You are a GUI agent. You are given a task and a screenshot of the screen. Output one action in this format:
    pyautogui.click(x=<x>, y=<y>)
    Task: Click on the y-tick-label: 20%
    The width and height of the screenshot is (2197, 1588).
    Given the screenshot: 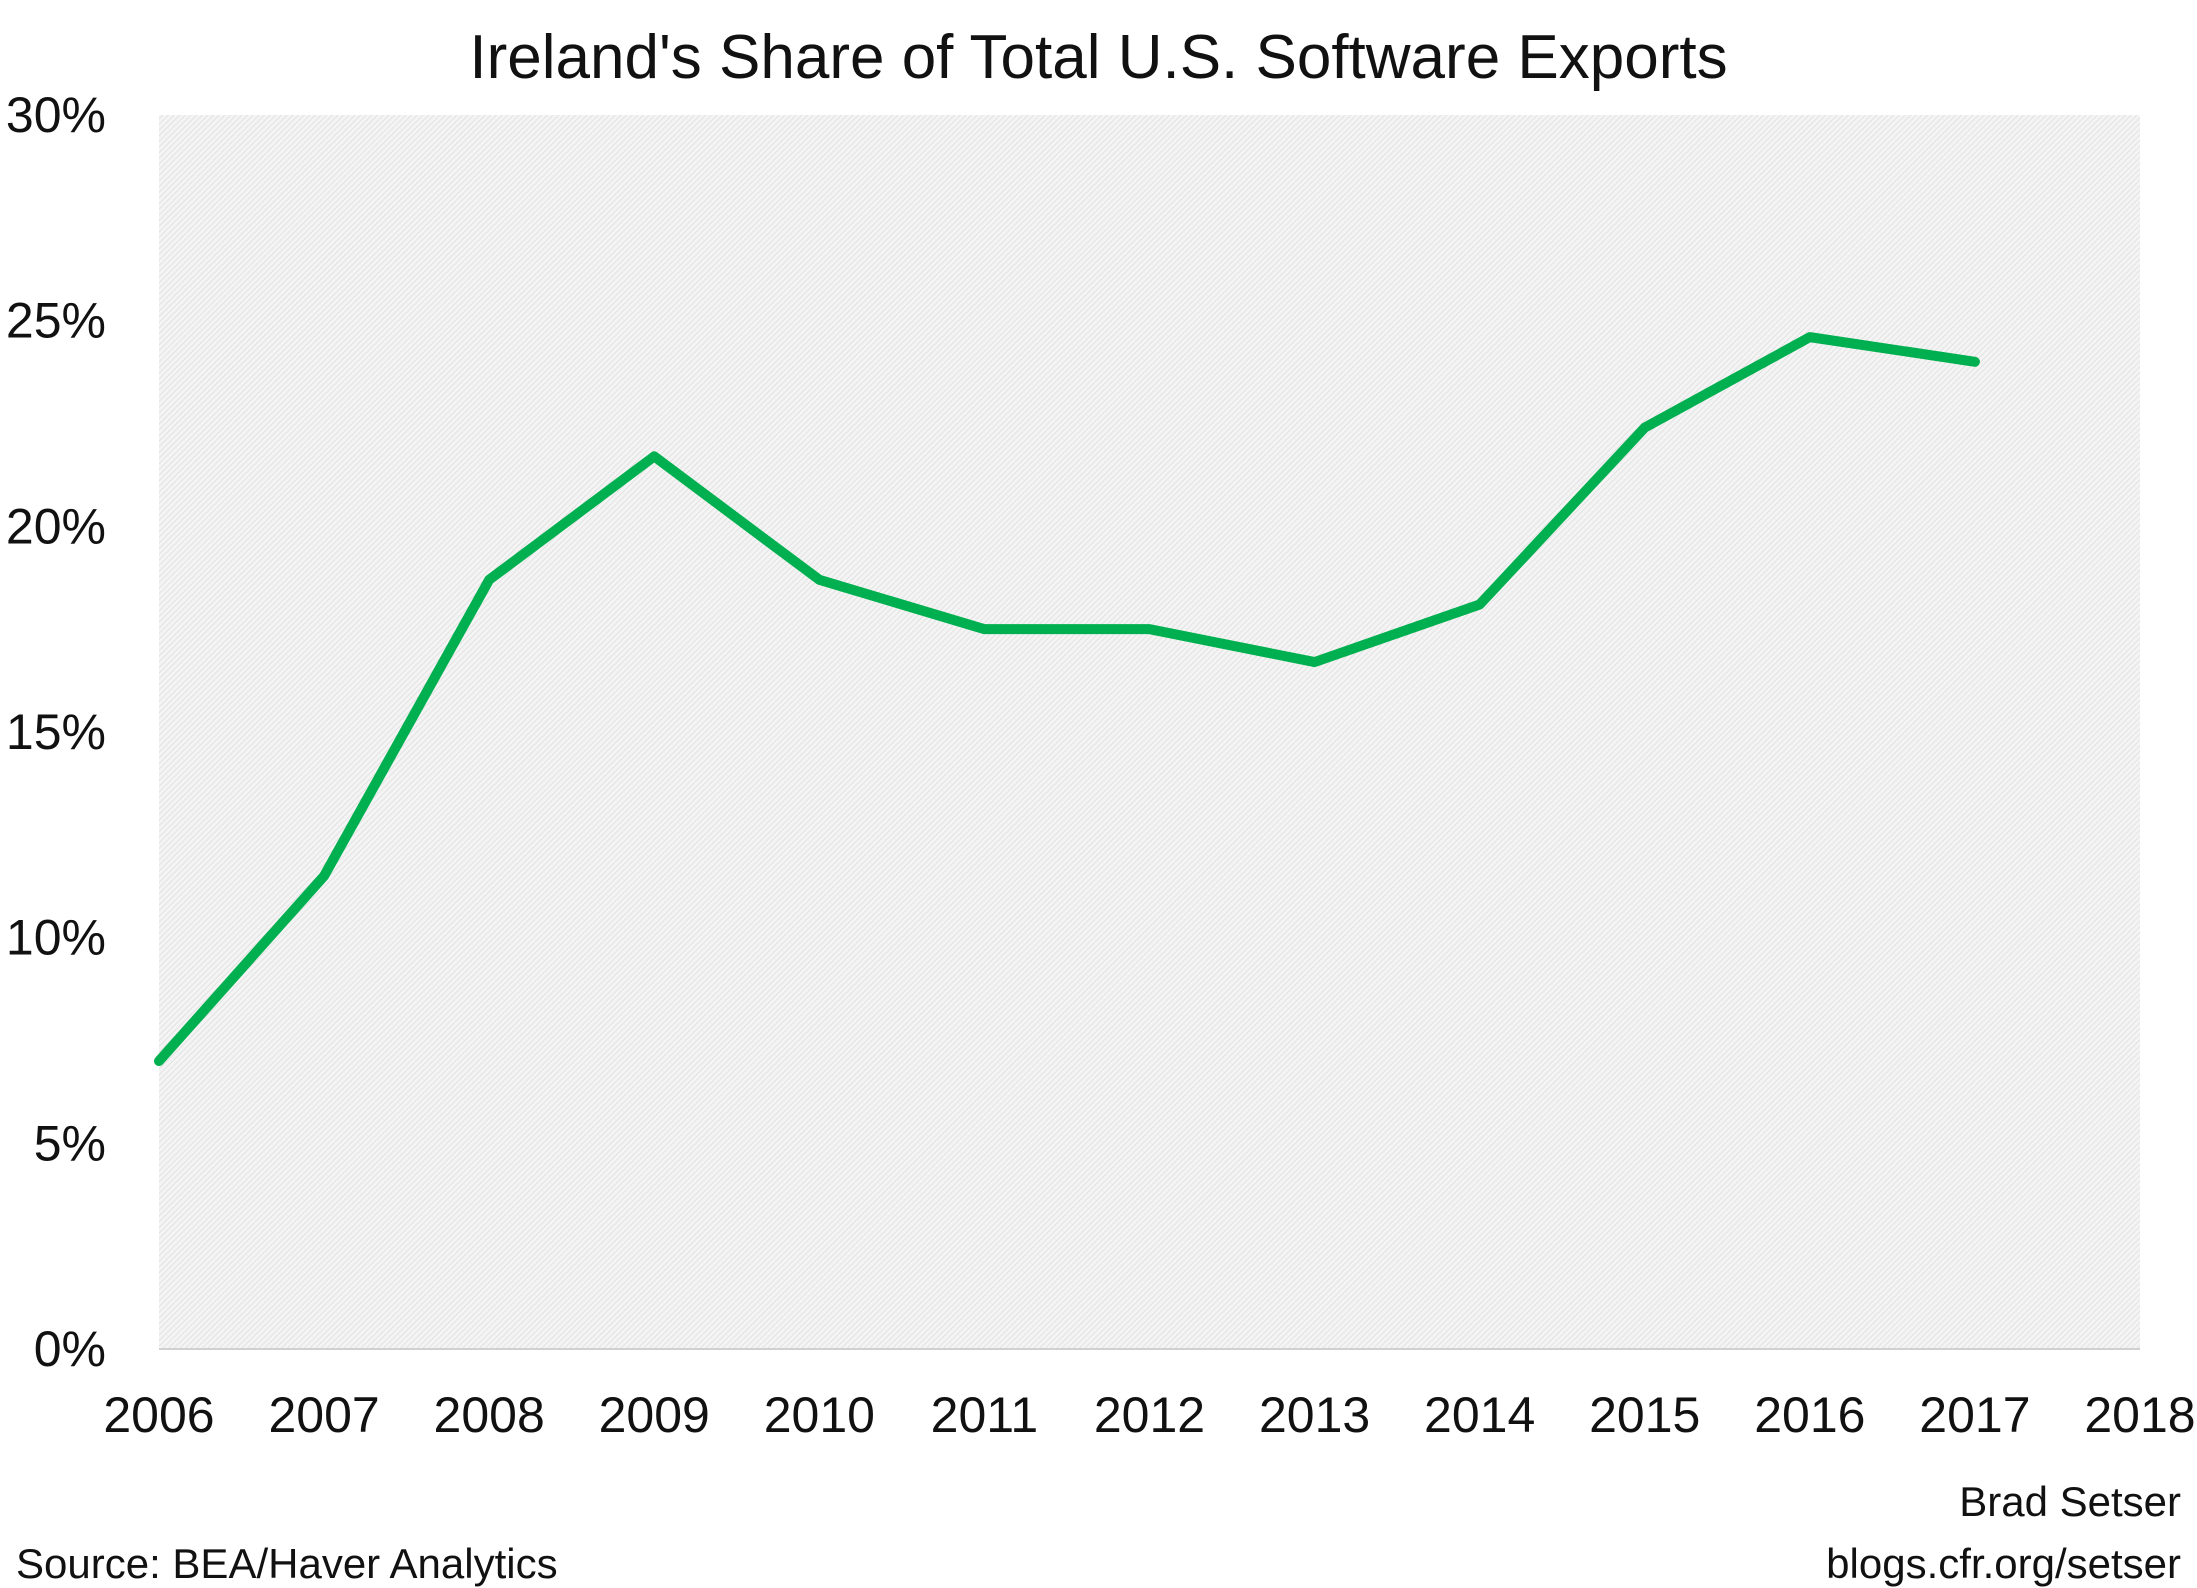 What is the action you would take?
    pyautogui.click(x=56, y=526)
    